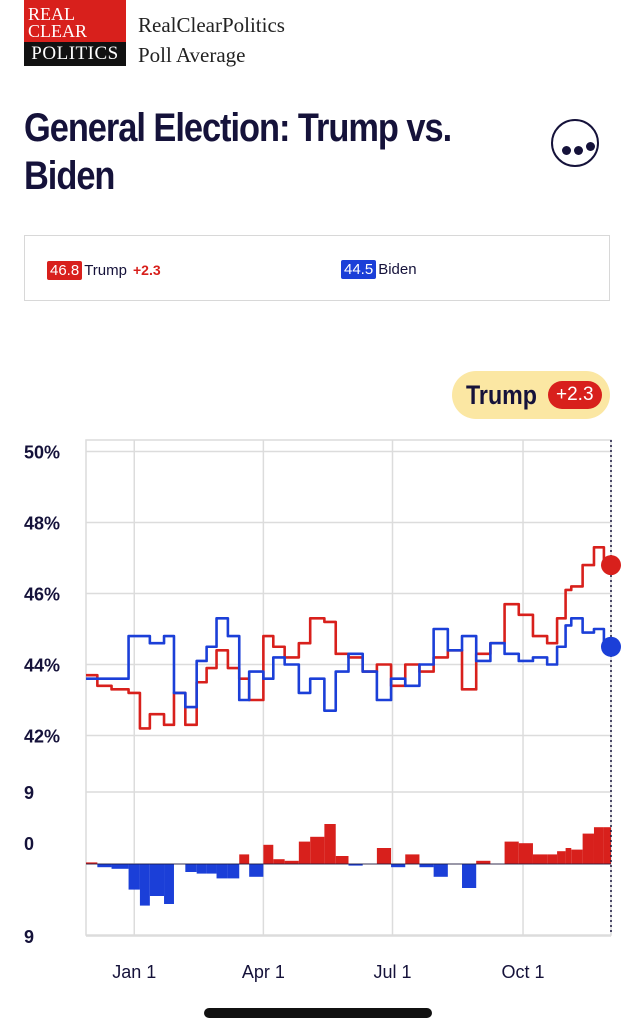  I want to click on rcp-logo: REAL CLEAR POLITICS, so click(75, 33).